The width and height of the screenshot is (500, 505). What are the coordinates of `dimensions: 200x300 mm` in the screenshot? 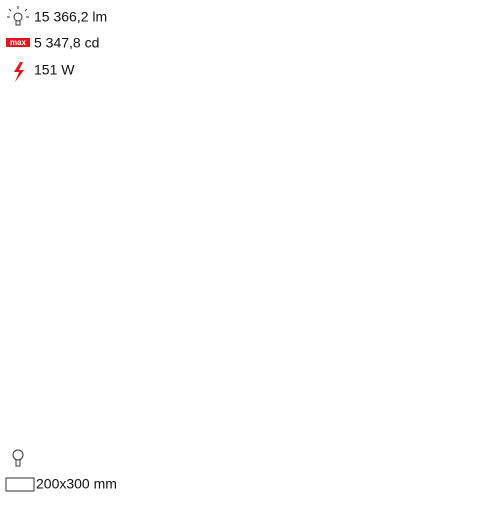 It's located at (76, 484).